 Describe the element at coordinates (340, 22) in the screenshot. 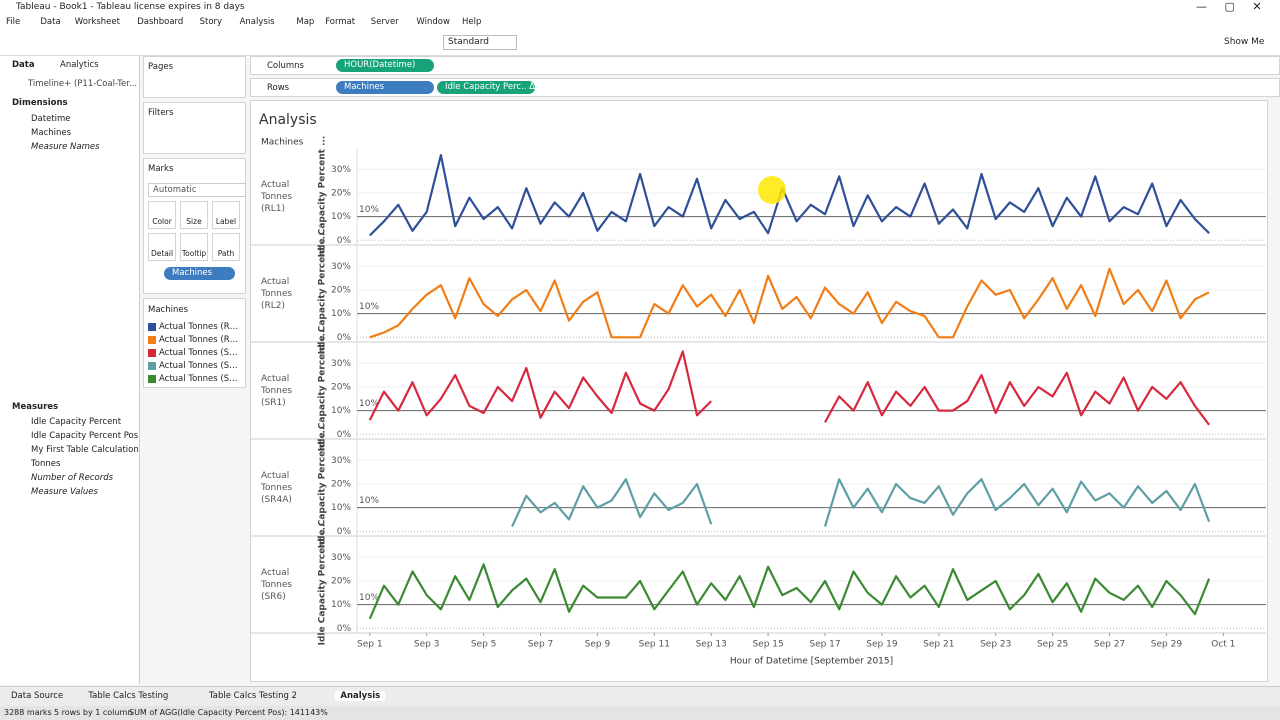

I see `menu-item: Format` at that location.